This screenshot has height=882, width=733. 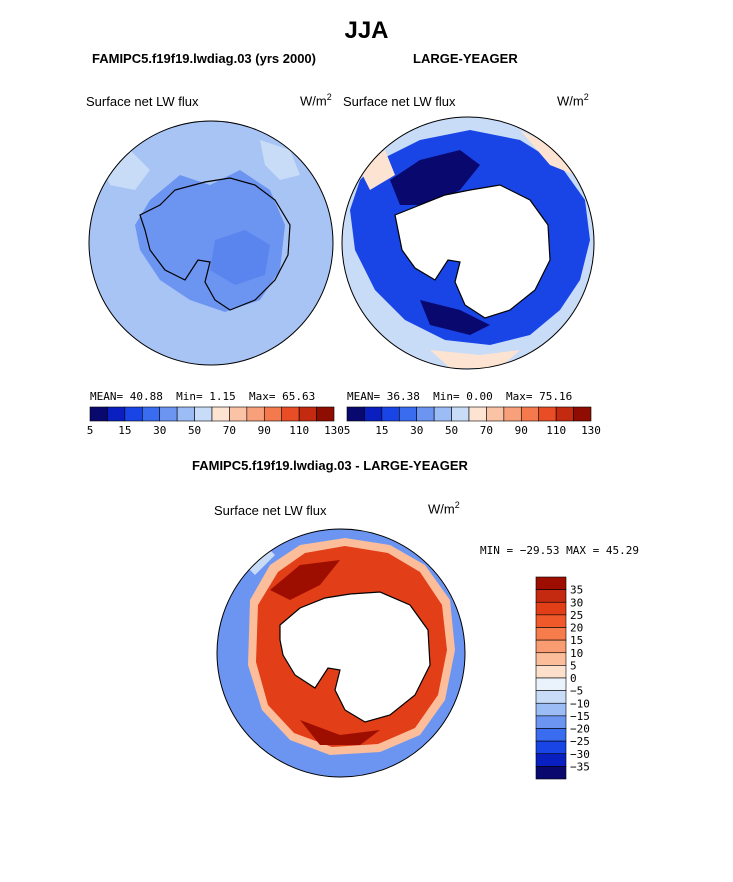 What do you see at coordinates (521, 430) in the screenshot?
I see `colorbar-obs-tick-label: 90` at bounding box center [521, 430].